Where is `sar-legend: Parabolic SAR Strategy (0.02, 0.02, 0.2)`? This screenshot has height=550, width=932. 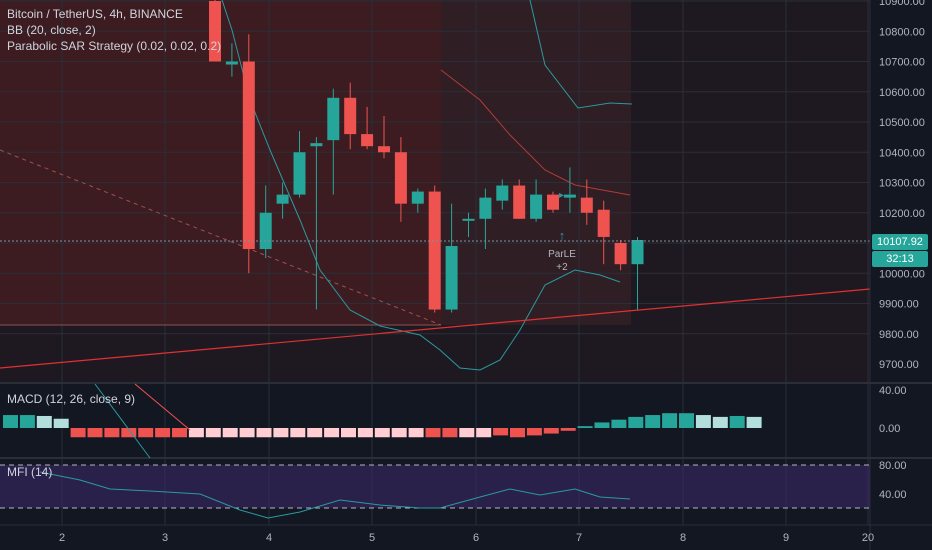
sar-legend: Parabolic SAR Strategy (0.02, 0.02, 0.2) is located at coordinates (114, 46).